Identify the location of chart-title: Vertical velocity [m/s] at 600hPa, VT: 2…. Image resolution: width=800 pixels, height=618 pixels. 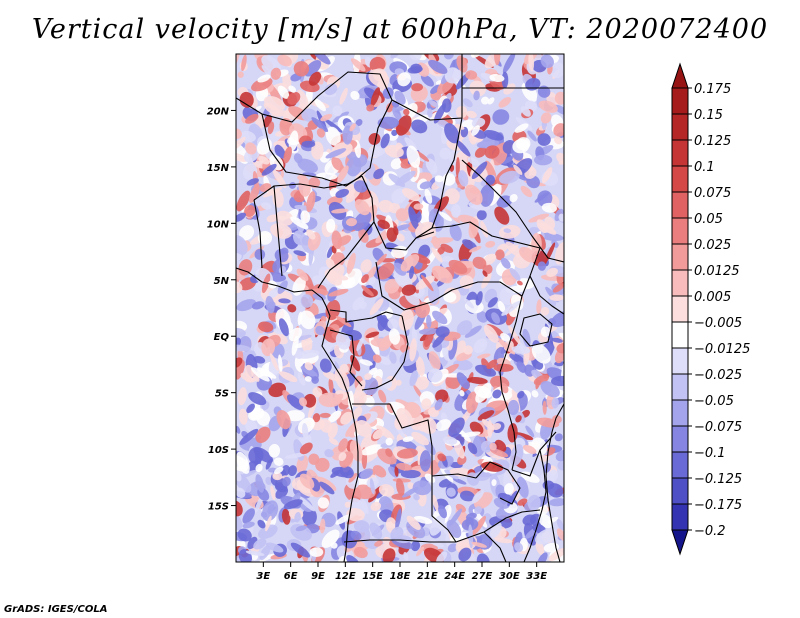
(400, 29).